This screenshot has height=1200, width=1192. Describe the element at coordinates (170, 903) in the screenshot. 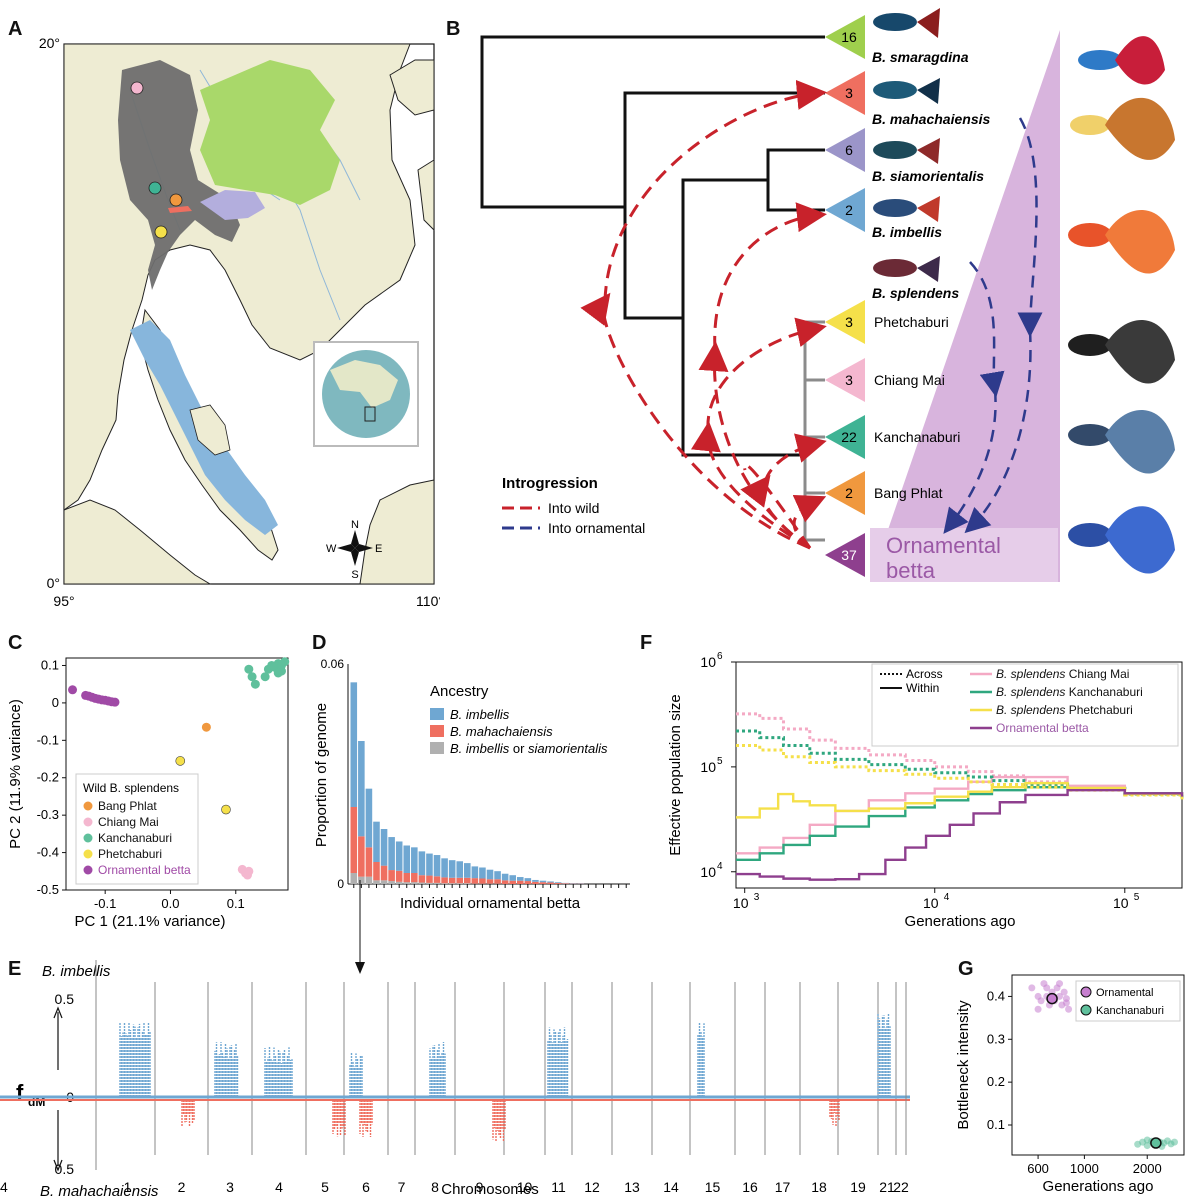

I see `pca-xtick-label: 0.0` at that location.